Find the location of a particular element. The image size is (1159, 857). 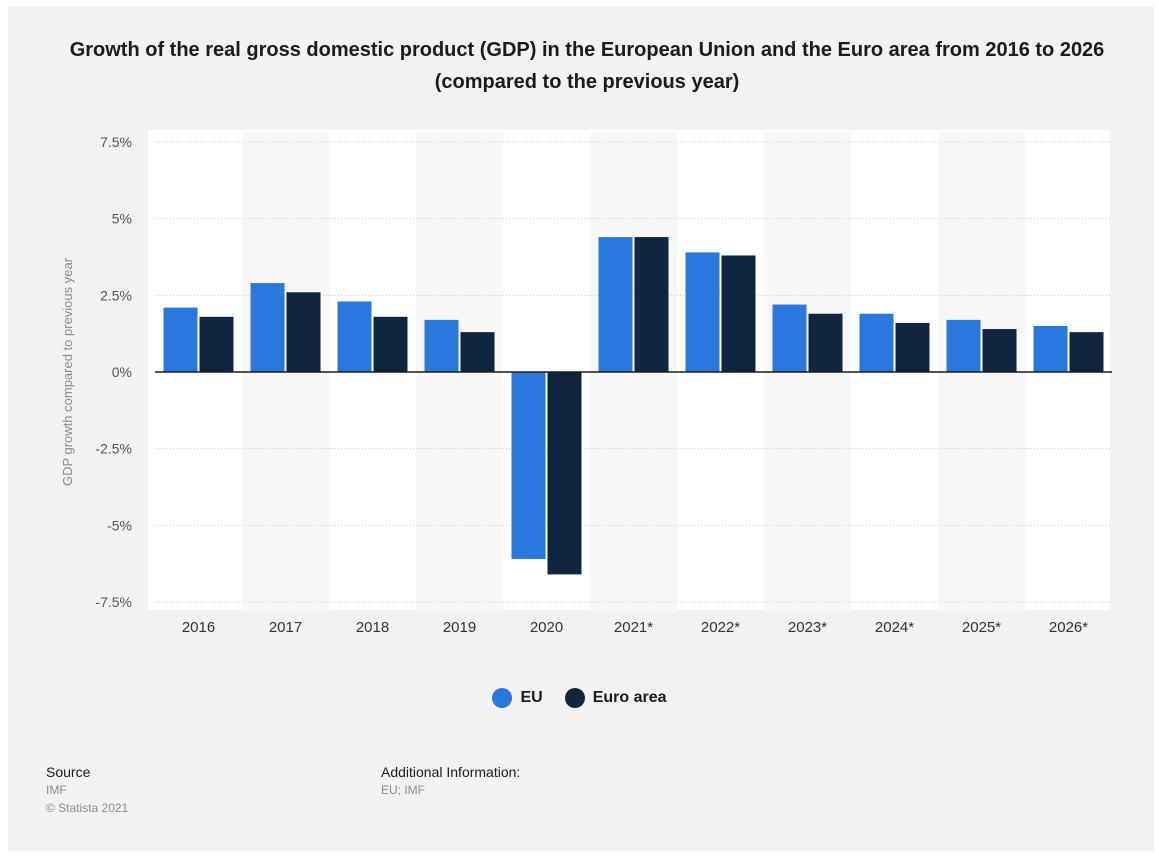

y-tick-label: 0% is located at coordinates (122, 372).